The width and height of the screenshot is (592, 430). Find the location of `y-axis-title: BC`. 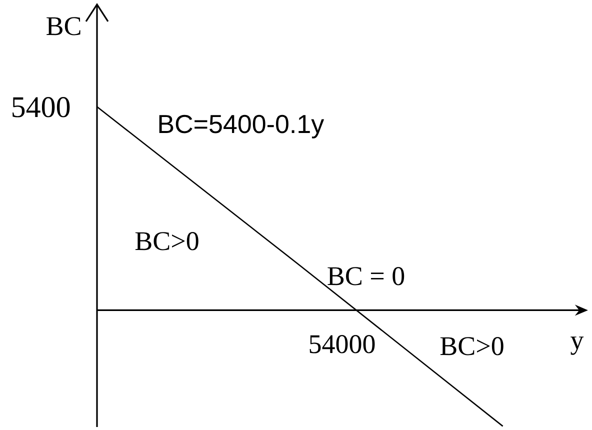

y-axis-title: BC is located at coordinates (63, 26).